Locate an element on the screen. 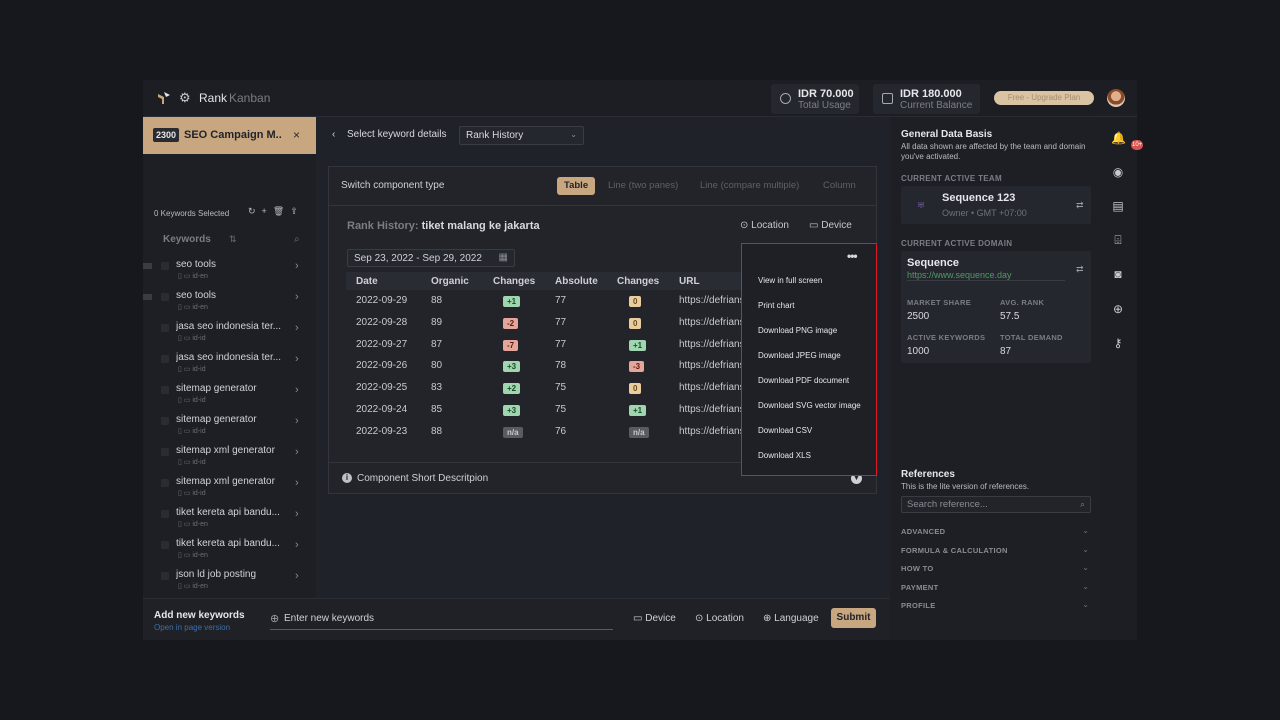 The image size is (1280, 720). col-organic: Organic is located at coordinates (450, 281).